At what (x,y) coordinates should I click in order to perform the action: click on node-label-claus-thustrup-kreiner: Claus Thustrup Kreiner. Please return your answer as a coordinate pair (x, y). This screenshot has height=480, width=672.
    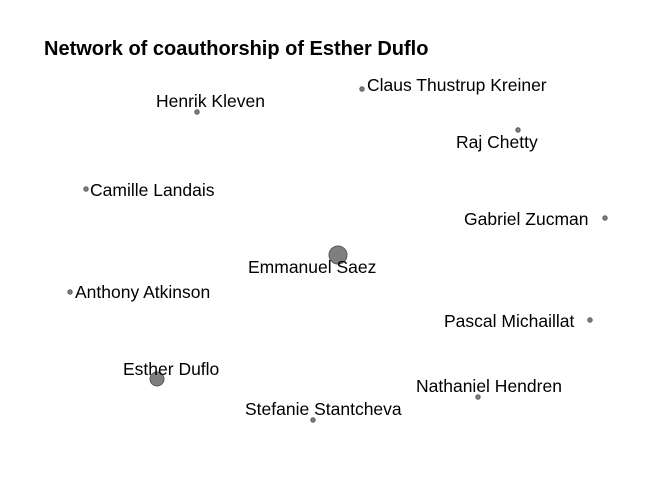
    Looking at the image, I should click on (457, 85).